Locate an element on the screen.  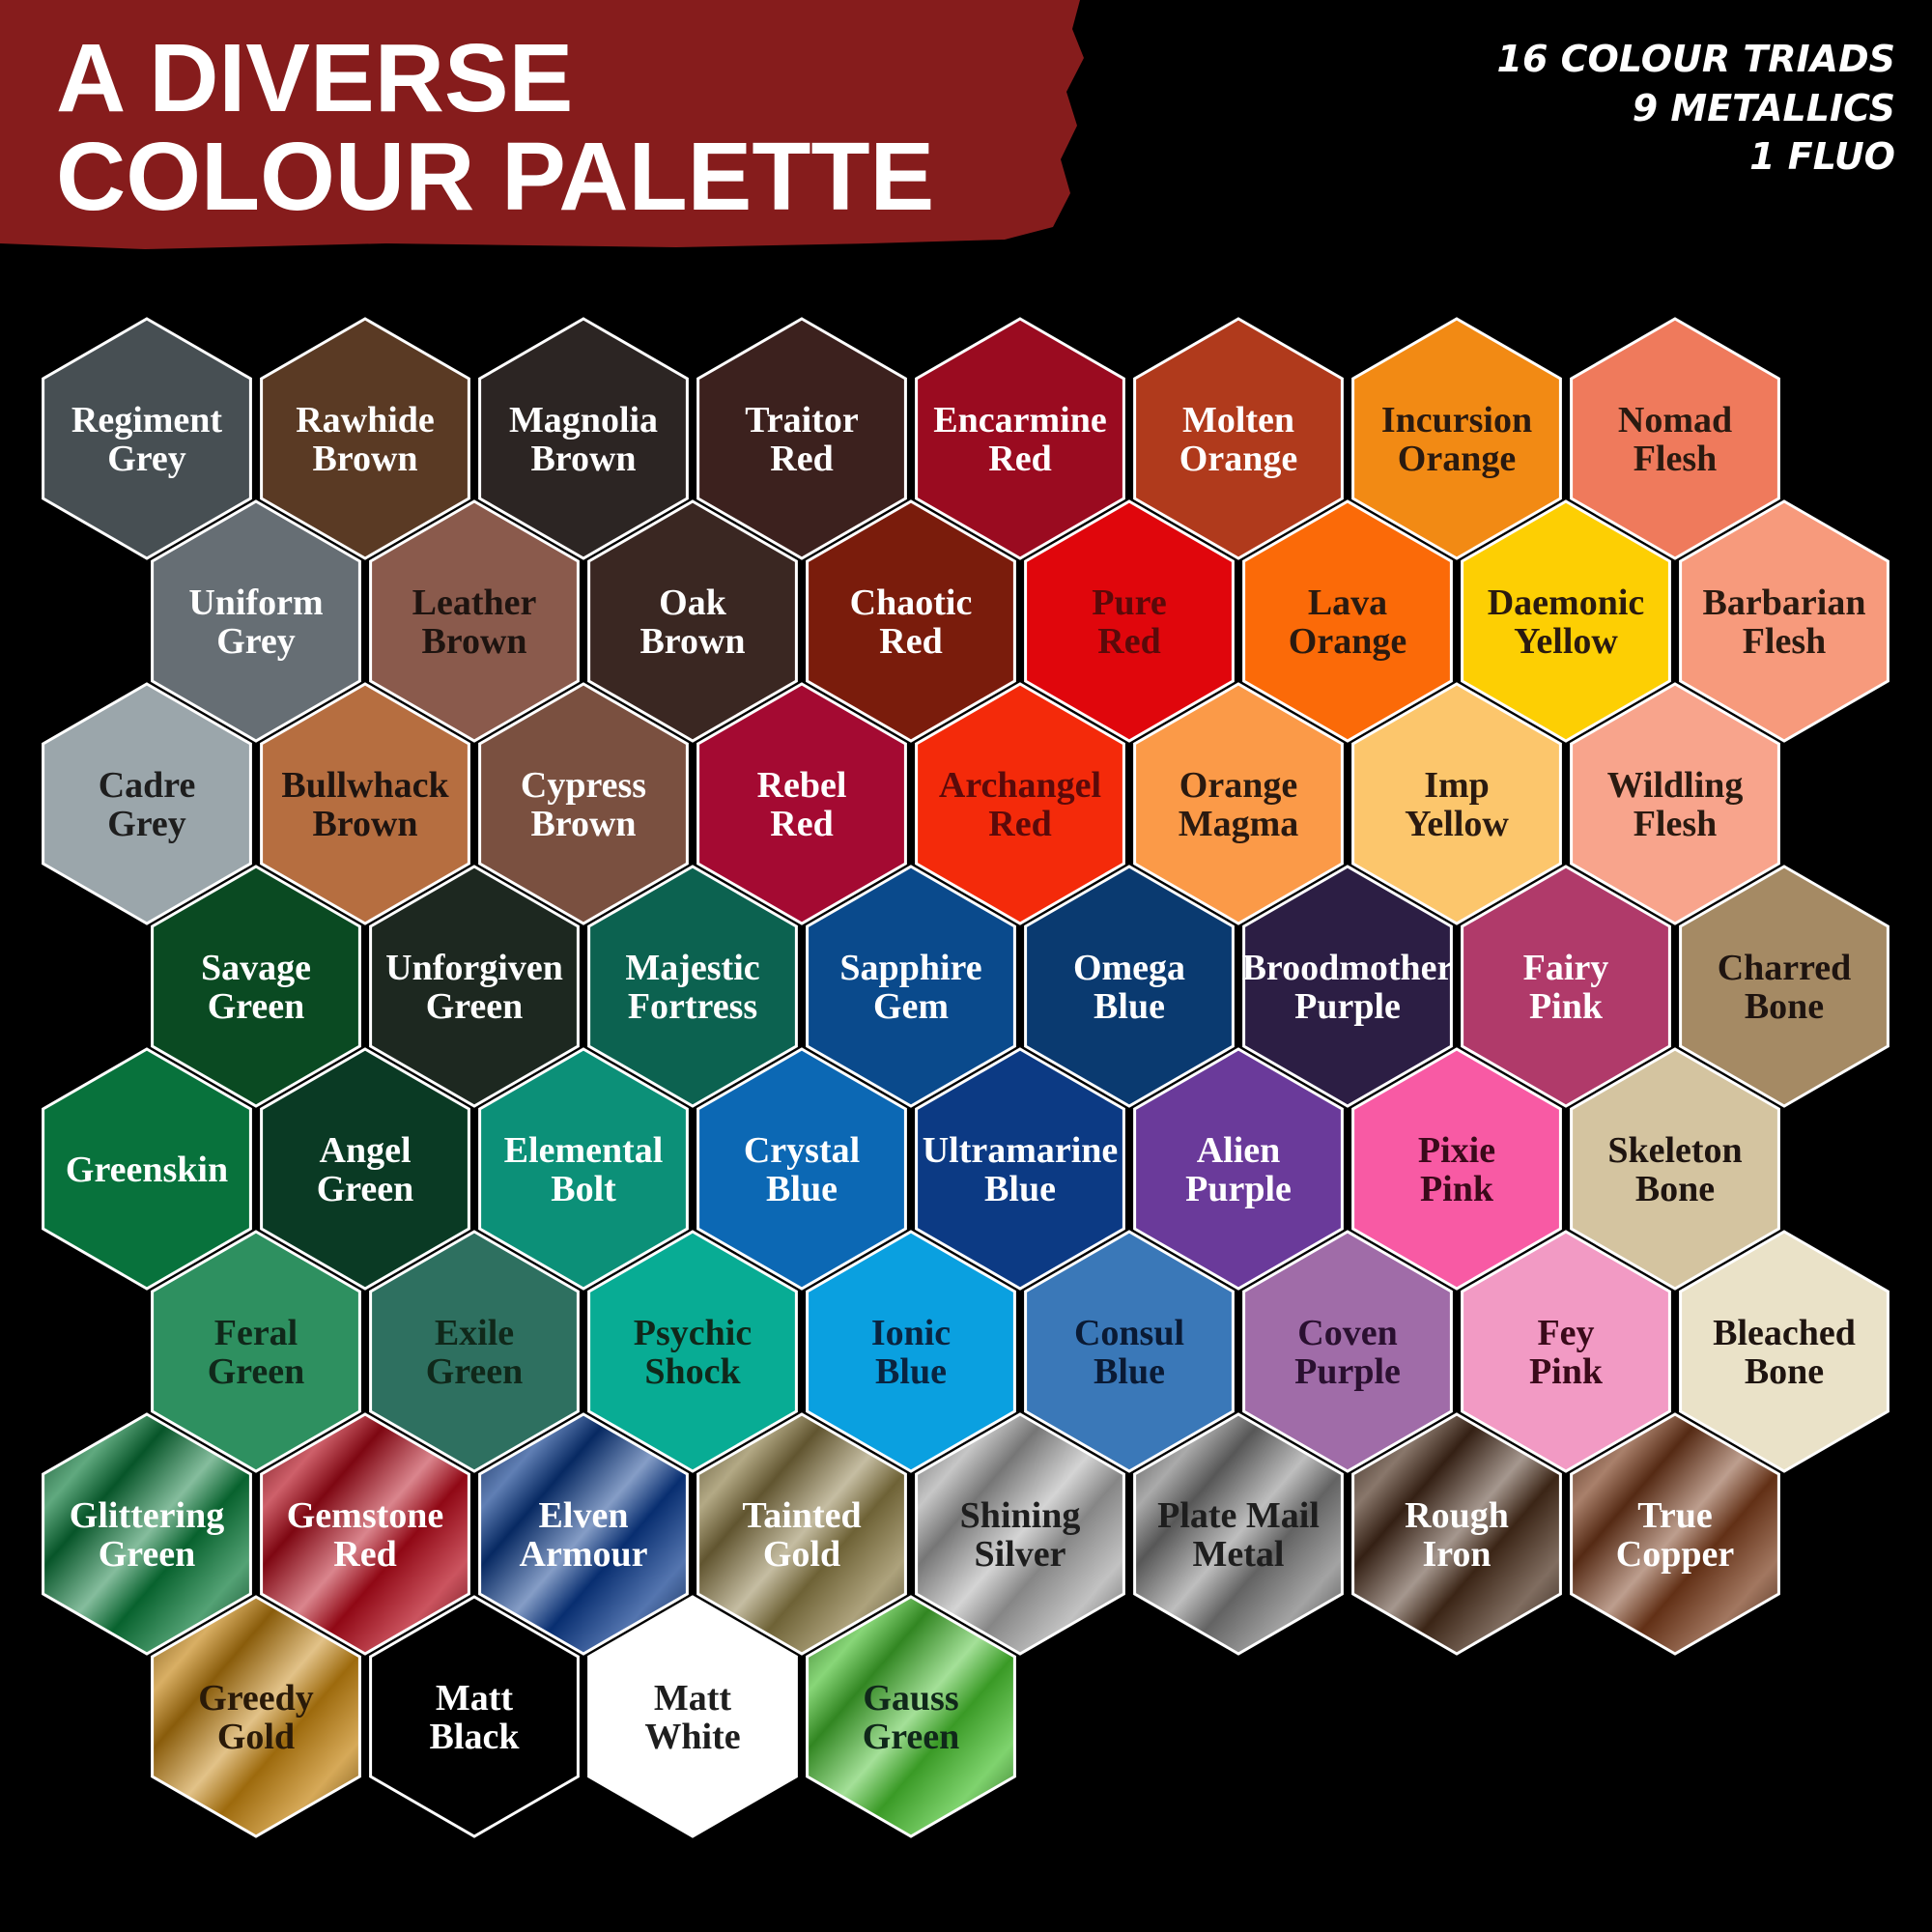
hex-label: Gauss is located at coordinates (910, 1698).